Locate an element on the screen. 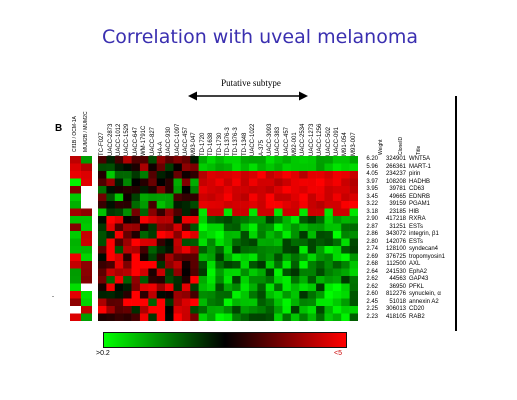  column-label: UACC-827 is located at coordinates (152, 141).